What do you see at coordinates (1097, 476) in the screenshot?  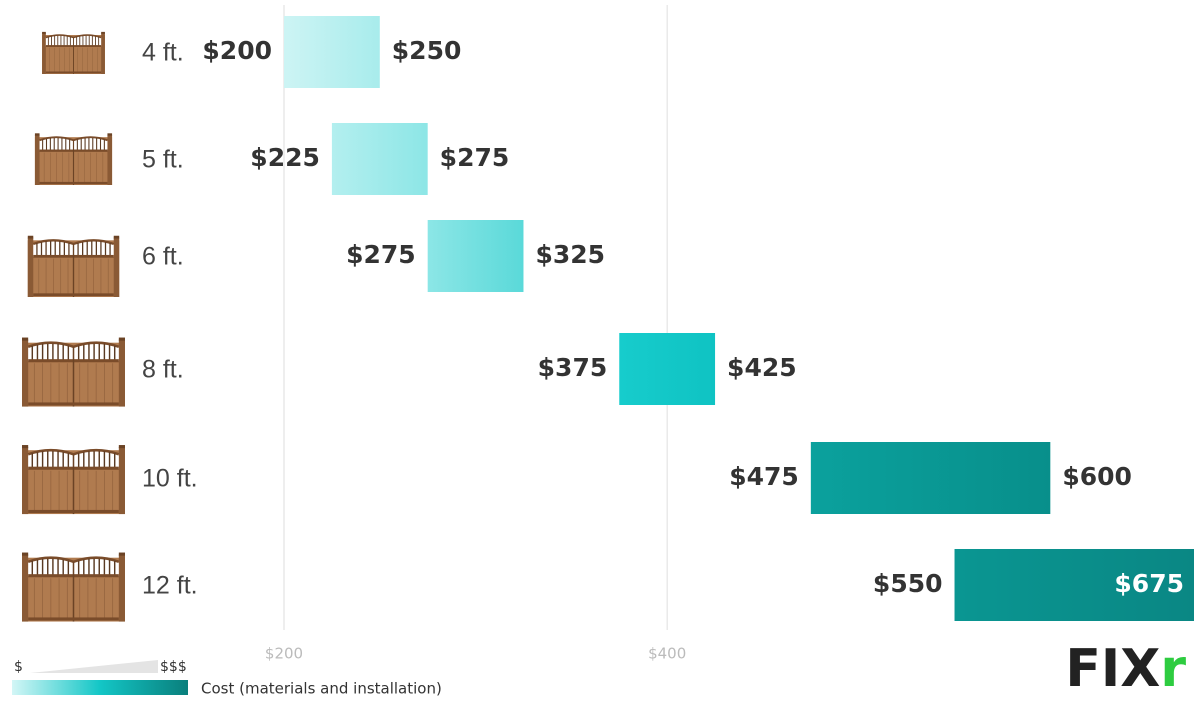 I see `high-label: $600` at bounding box center [1097, 476].